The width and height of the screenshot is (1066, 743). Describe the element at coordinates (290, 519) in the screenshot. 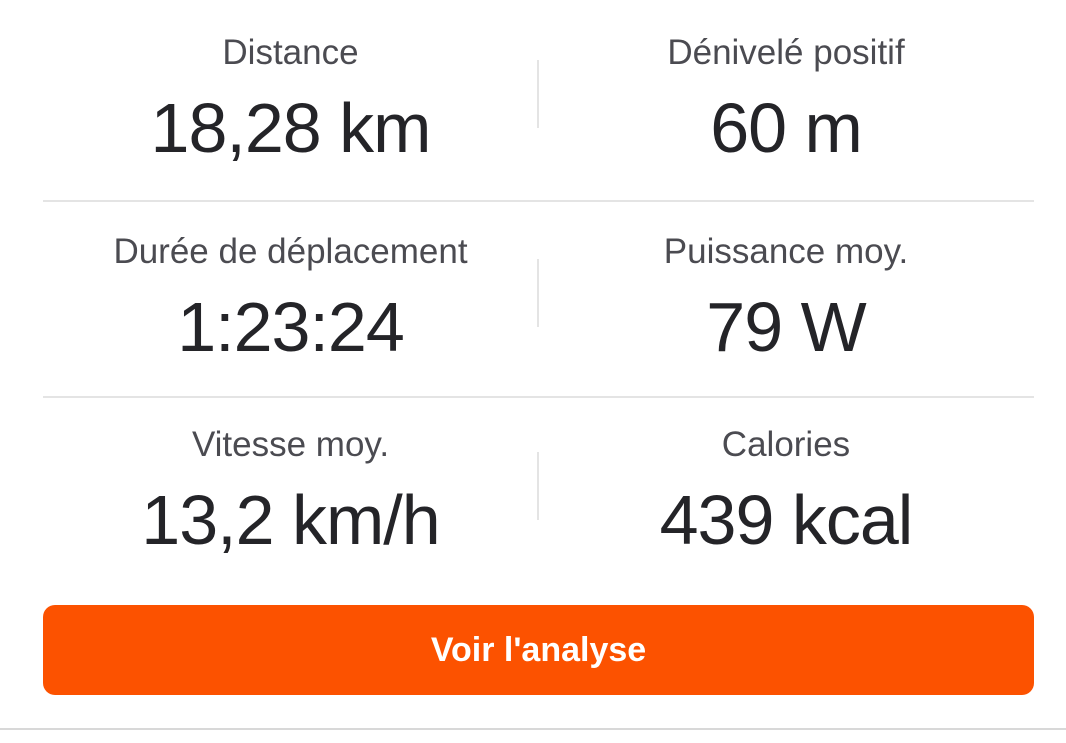

I see `stat-value: 13,2 km/h` at that location.